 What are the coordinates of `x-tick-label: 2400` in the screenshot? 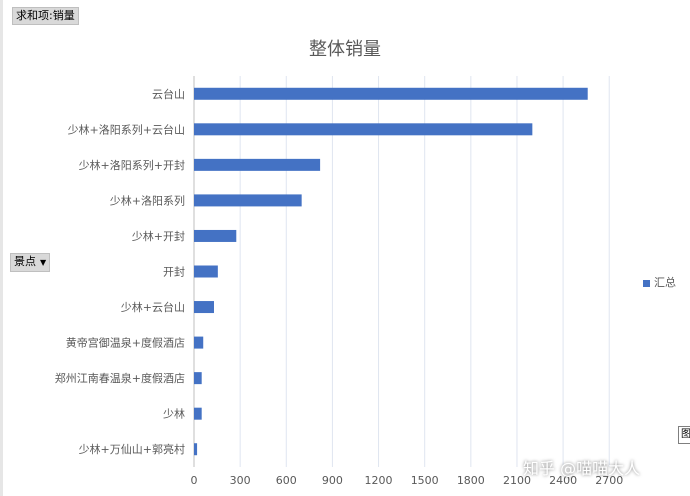 It's located at (563, 480).